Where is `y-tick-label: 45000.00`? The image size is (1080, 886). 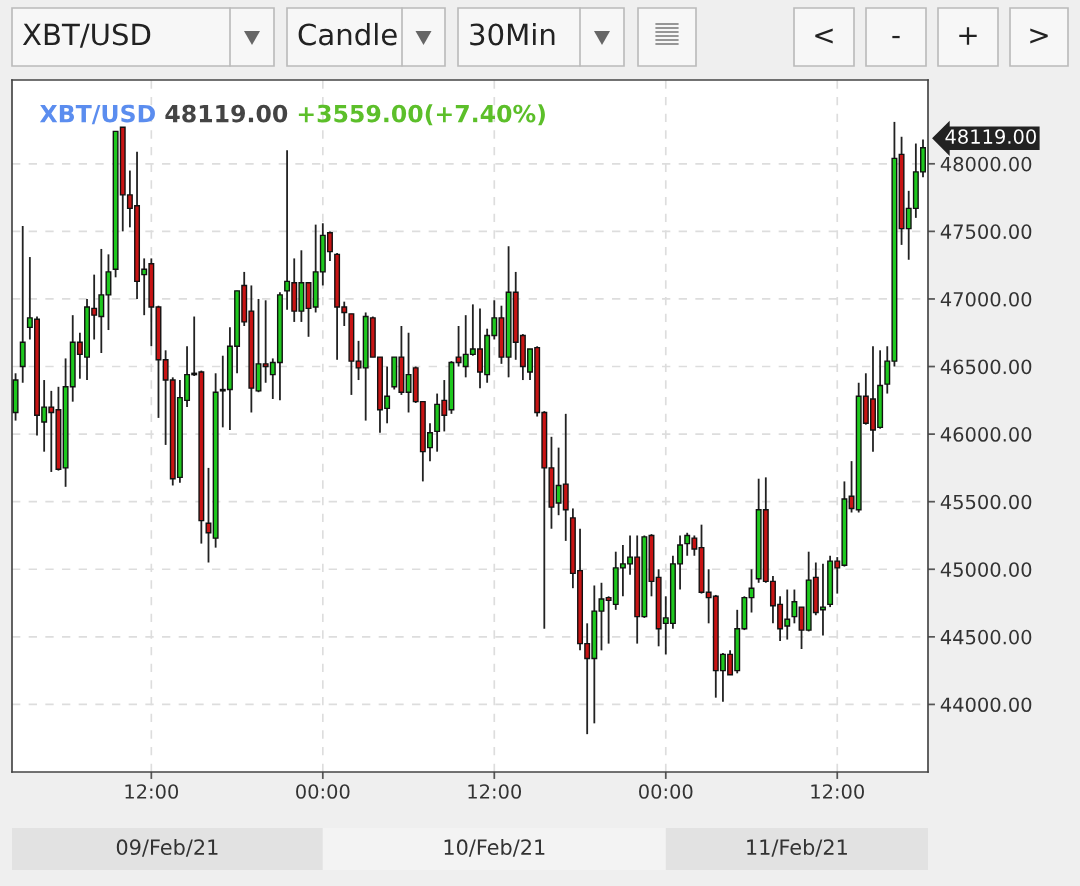 y-tick-label: 45000.00 is located at coordinates (986, 569).